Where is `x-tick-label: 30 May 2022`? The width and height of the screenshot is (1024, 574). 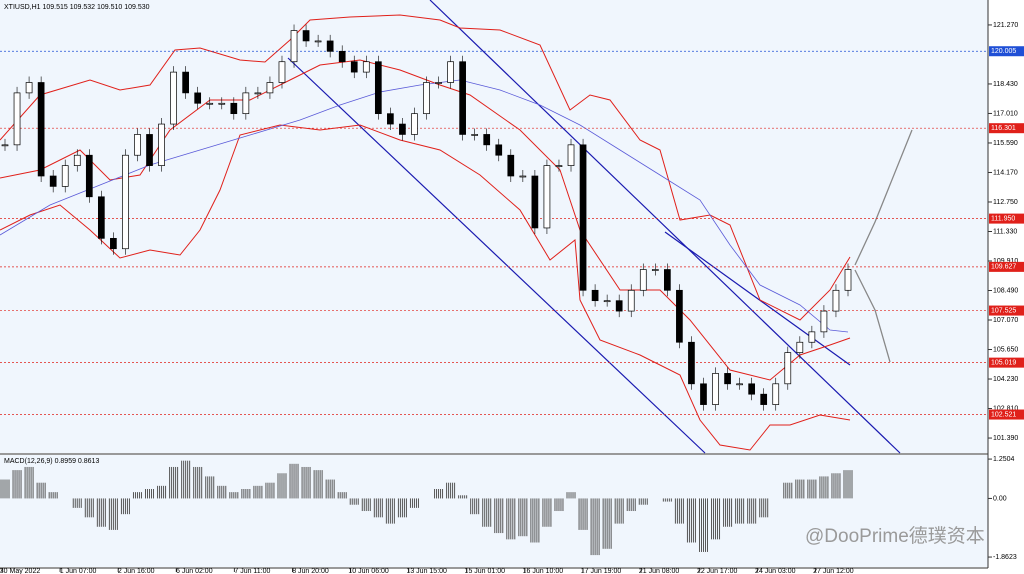 x-tick-label: 30 May 2022 is located at coordinates (20, 571).